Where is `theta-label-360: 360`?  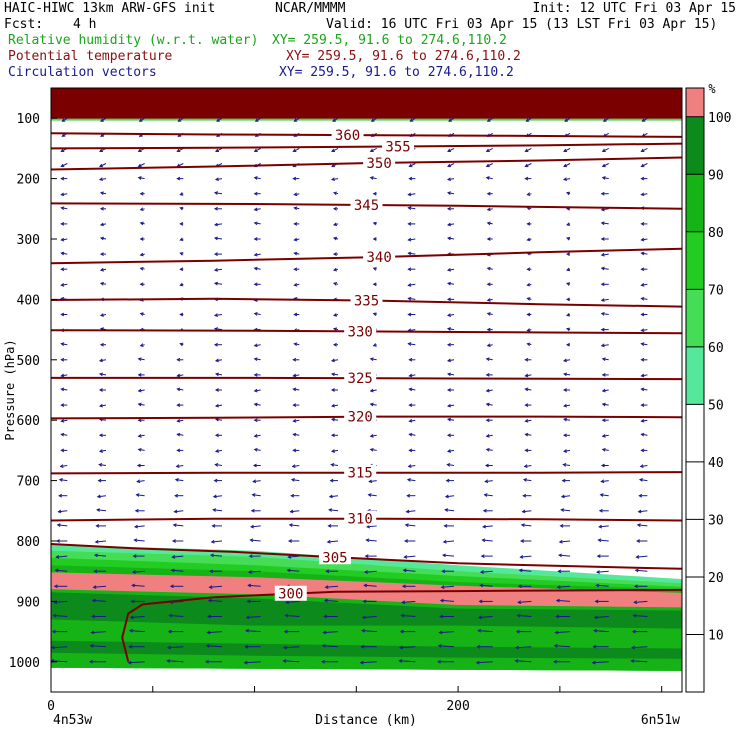
theta-label-360: 360 is located at coordinates (347, 136).